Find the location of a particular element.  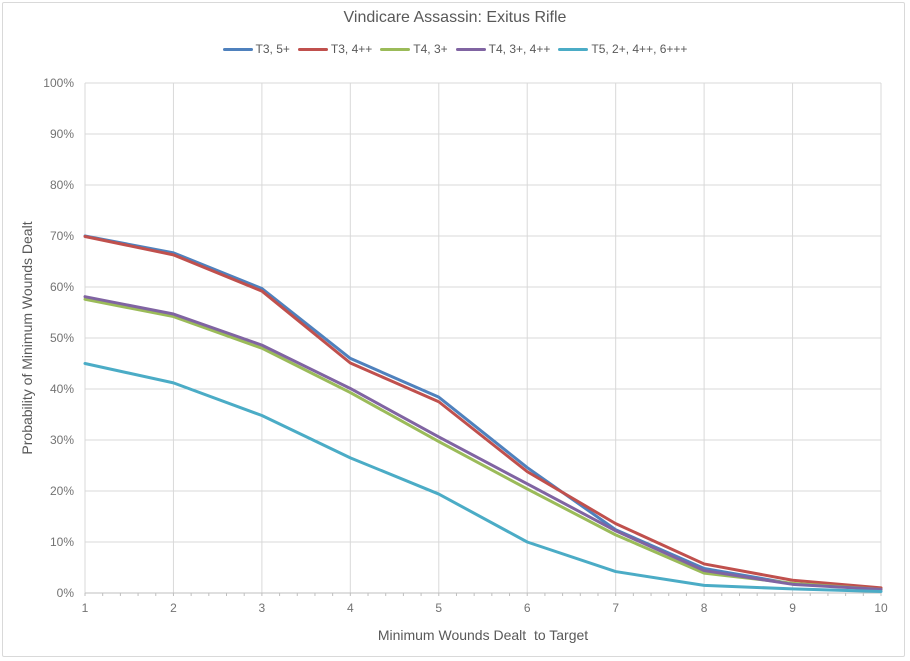

y-tick-label: 70% is located at coordinates (62, 236).